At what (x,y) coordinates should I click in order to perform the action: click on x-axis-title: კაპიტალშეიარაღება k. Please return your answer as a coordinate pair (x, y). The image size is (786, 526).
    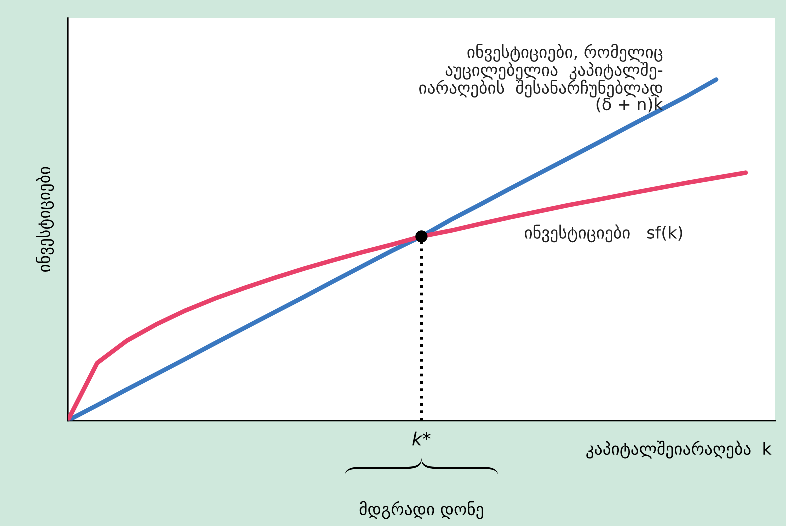
    Looking at the image, I should click on (679, 449).